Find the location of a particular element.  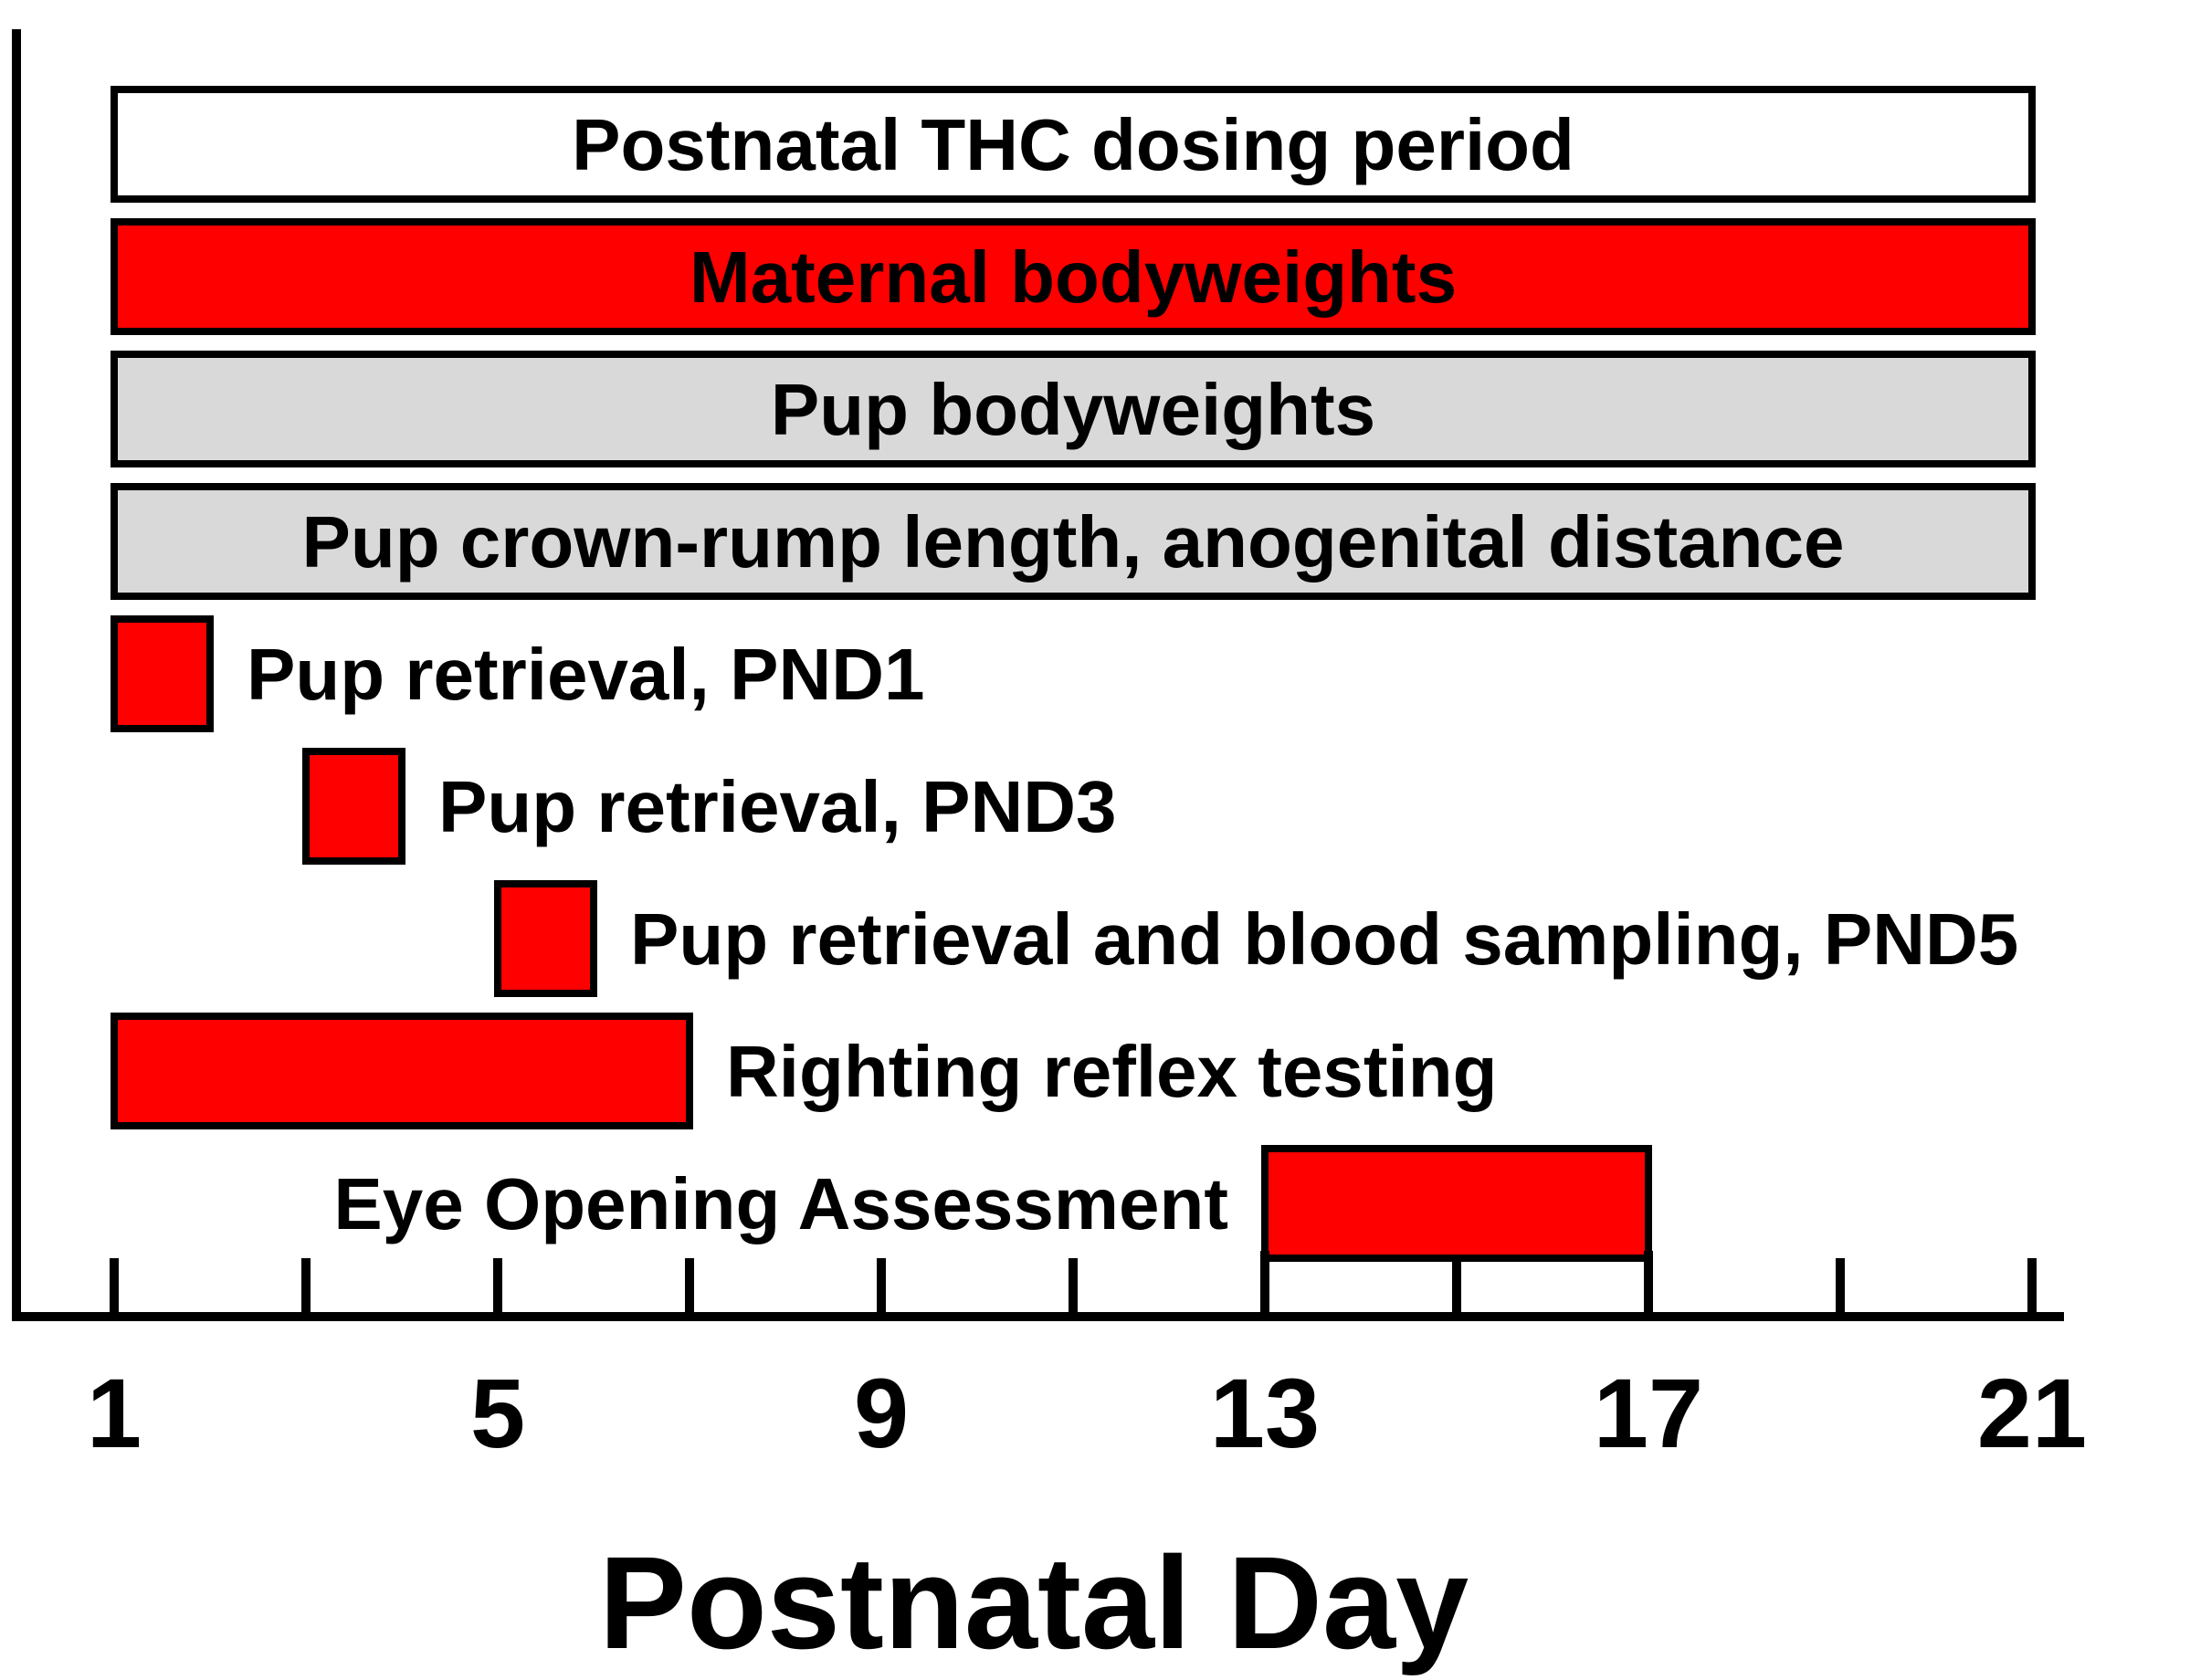

bar-group: Pup retrieval and blood sampling, PND5 is located at coordinates (1256, 939).